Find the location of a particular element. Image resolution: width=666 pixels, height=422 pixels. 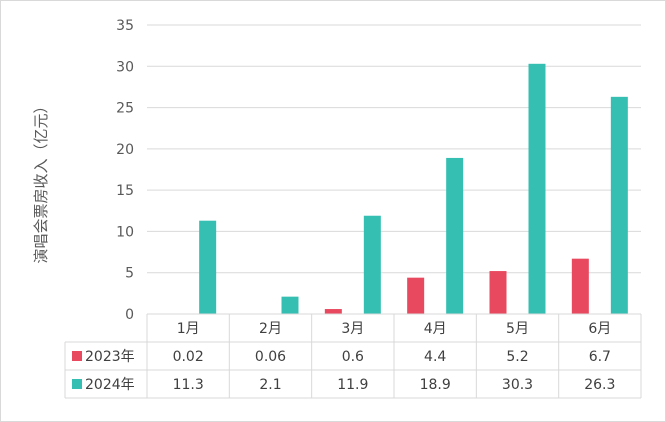

data-label: 2.1 is located at coordinates (270, 385).